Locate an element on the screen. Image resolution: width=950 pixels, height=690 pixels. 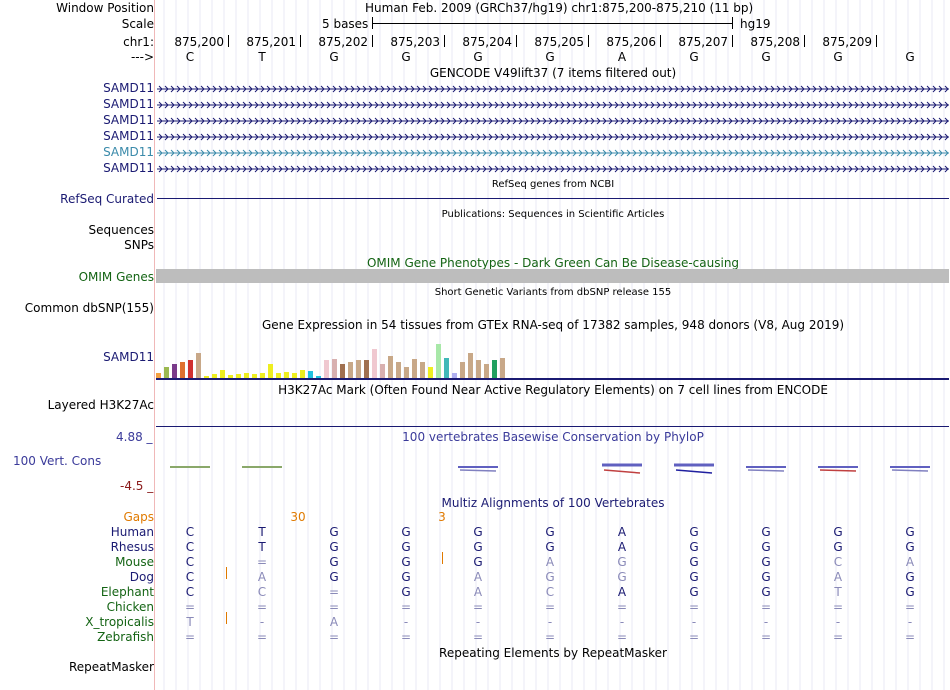
multiz-species-label: Dog is located at coordinates (141, 577).